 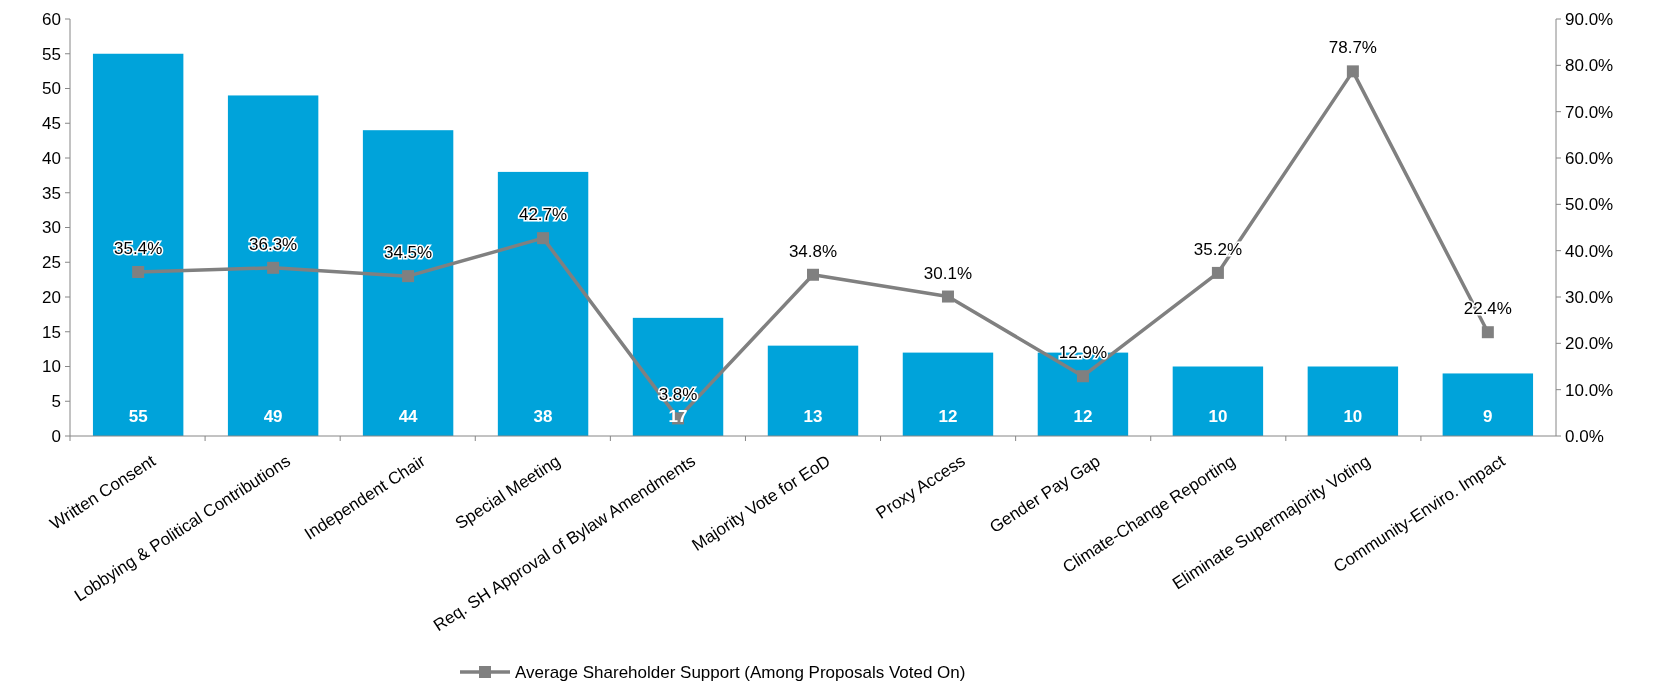 I want to click on y-tick-label: 45, so click(x=51, y=124).